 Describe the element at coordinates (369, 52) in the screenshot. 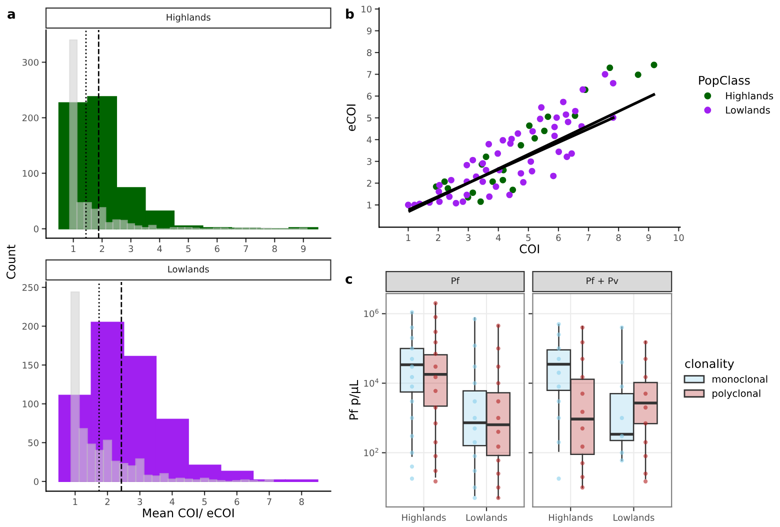

I see `y-tick-label: 8` at that location.